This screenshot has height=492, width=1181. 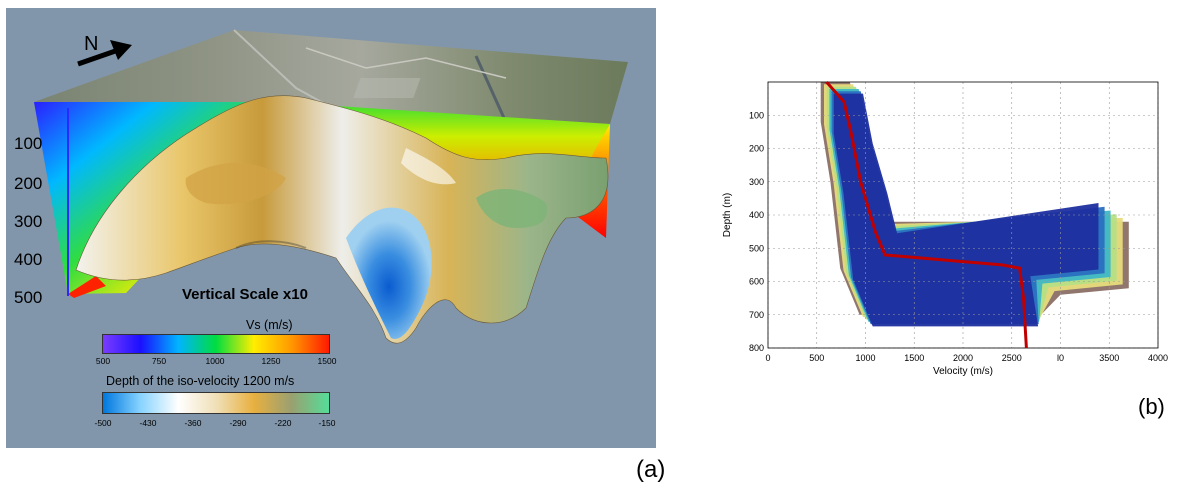 I want to click on north-arrow-icon, so click(x=104, y=53).